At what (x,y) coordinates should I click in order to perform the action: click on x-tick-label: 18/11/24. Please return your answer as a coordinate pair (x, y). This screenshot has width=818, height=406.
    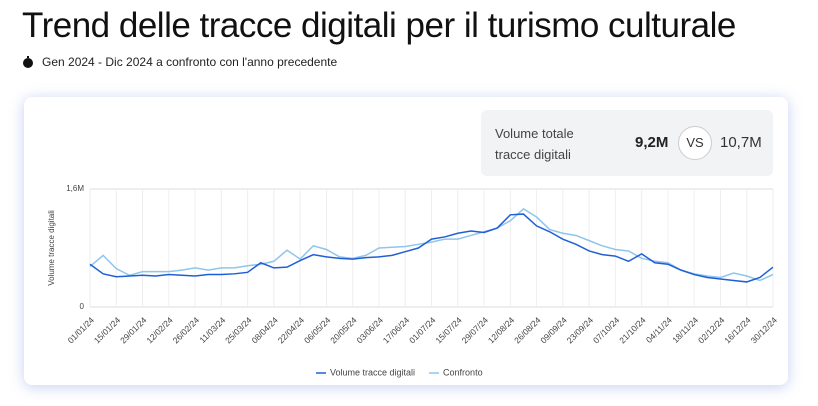
    Looking at the image, I should click on (685, 330).